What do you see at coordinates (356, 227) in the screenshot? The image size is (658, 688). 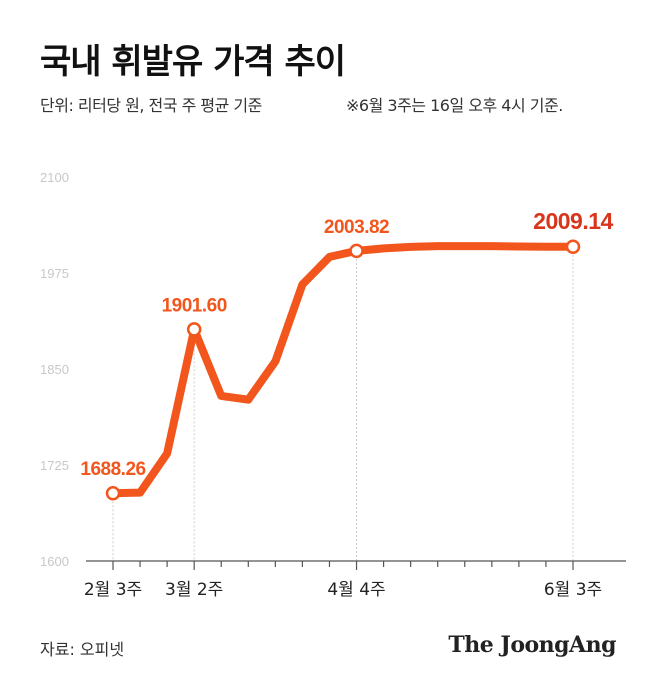 I see `data-label: 2003.82` at bounding box center [356, 227].